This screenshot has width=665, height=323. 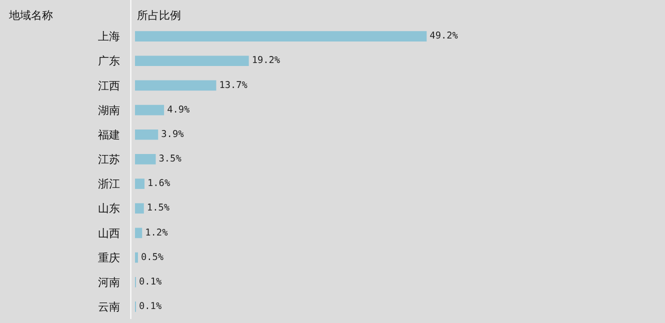 What do you see at coordinates (233, 85) in the screenshot?
I see `data-label: 13.7%` at bounding box center [233, 85].